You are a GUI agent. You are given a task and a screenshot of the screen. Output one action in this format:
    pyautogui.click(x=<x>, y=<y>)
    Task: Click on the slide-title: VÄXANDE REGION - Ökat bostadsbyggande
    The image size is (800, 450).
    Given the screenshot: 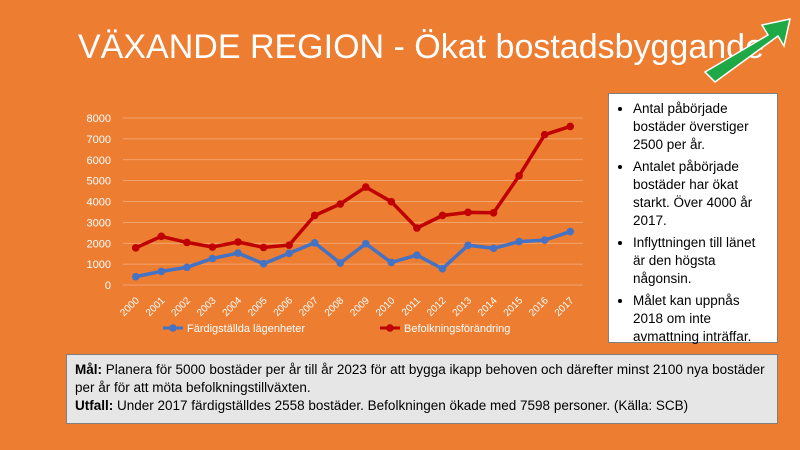 What is the action you would take?
    pyautogui.click(x=421, y=47)
    